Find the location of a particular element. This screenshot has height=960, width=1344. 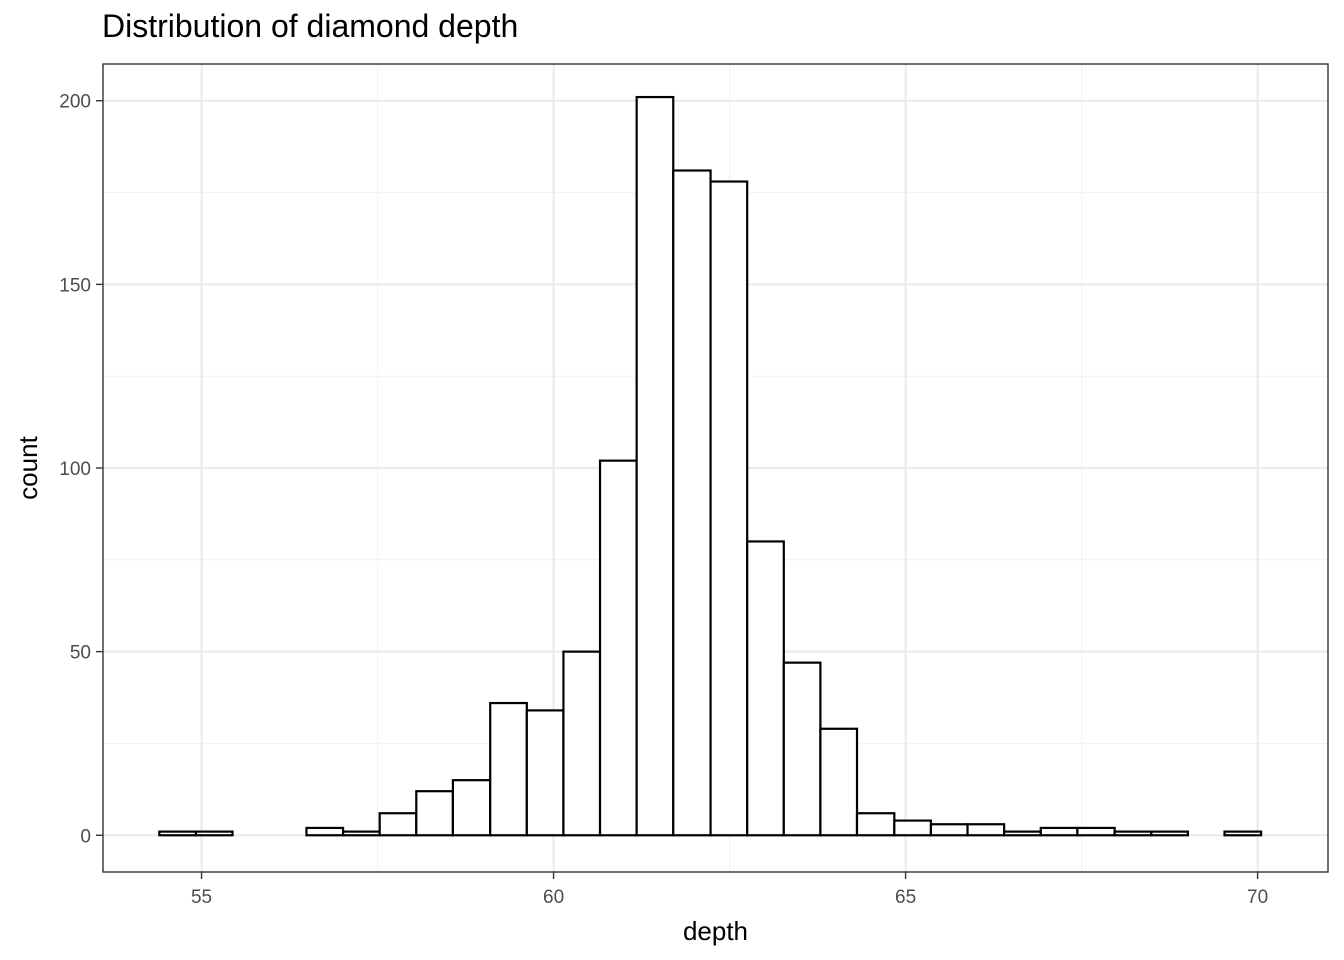

y-tick-label: 100 is located at coordinates (75, 469).